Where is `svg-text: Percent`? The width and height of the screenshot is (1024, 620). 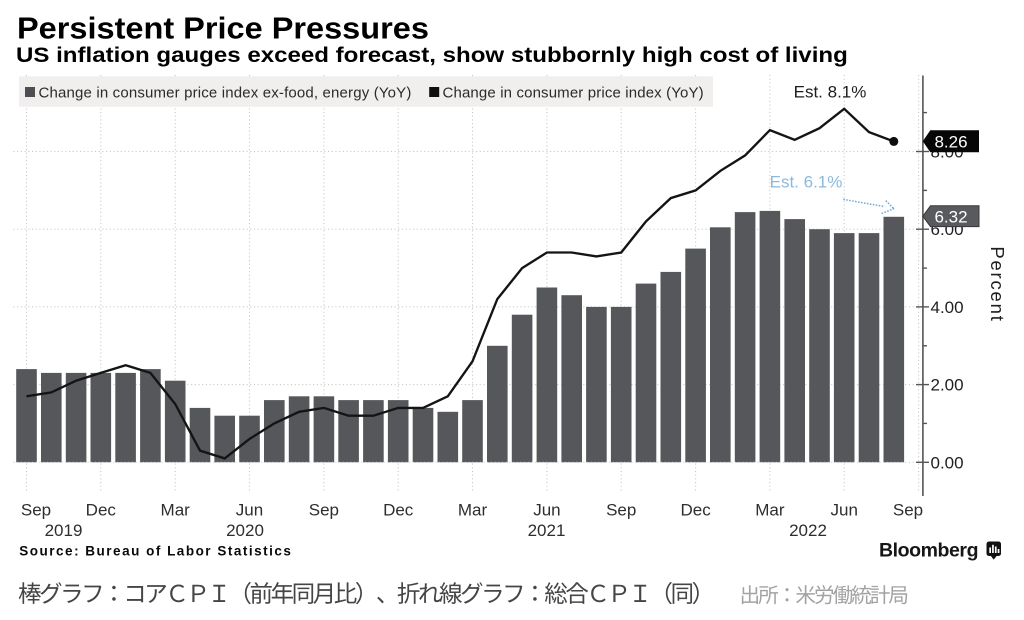 svg-text: Percent is located at coordinates (997, 284).